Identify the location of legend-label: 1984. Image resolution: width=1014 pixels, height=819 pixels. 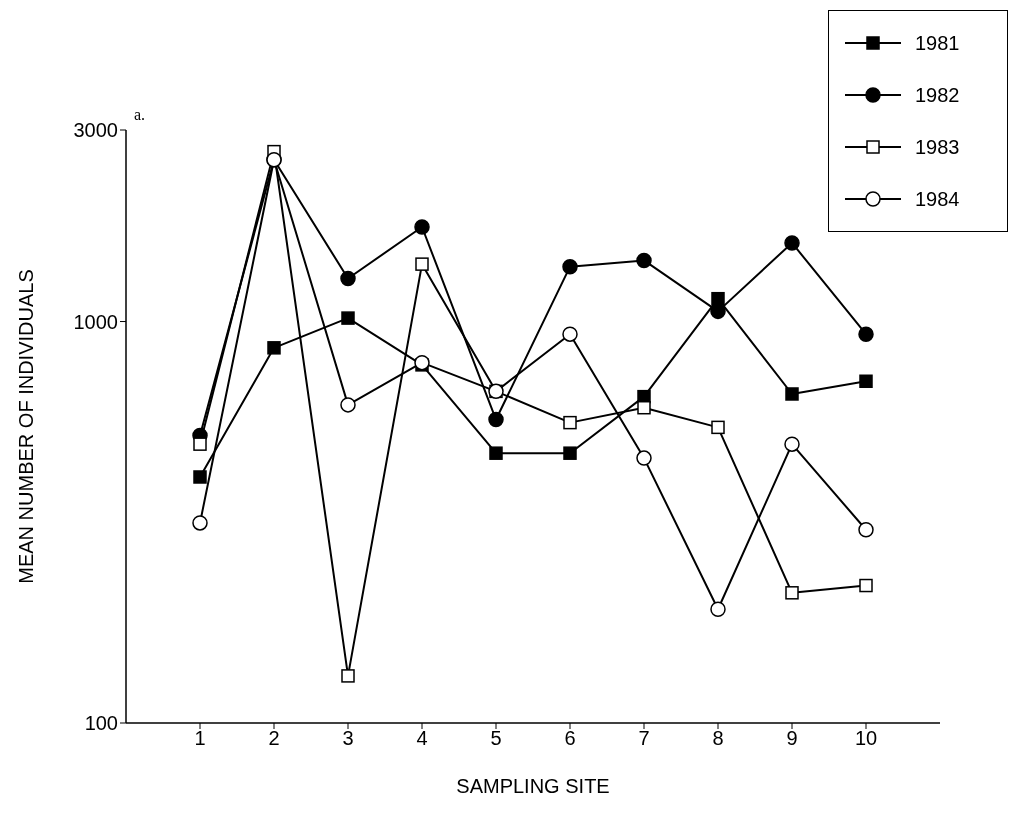
(937, 199).